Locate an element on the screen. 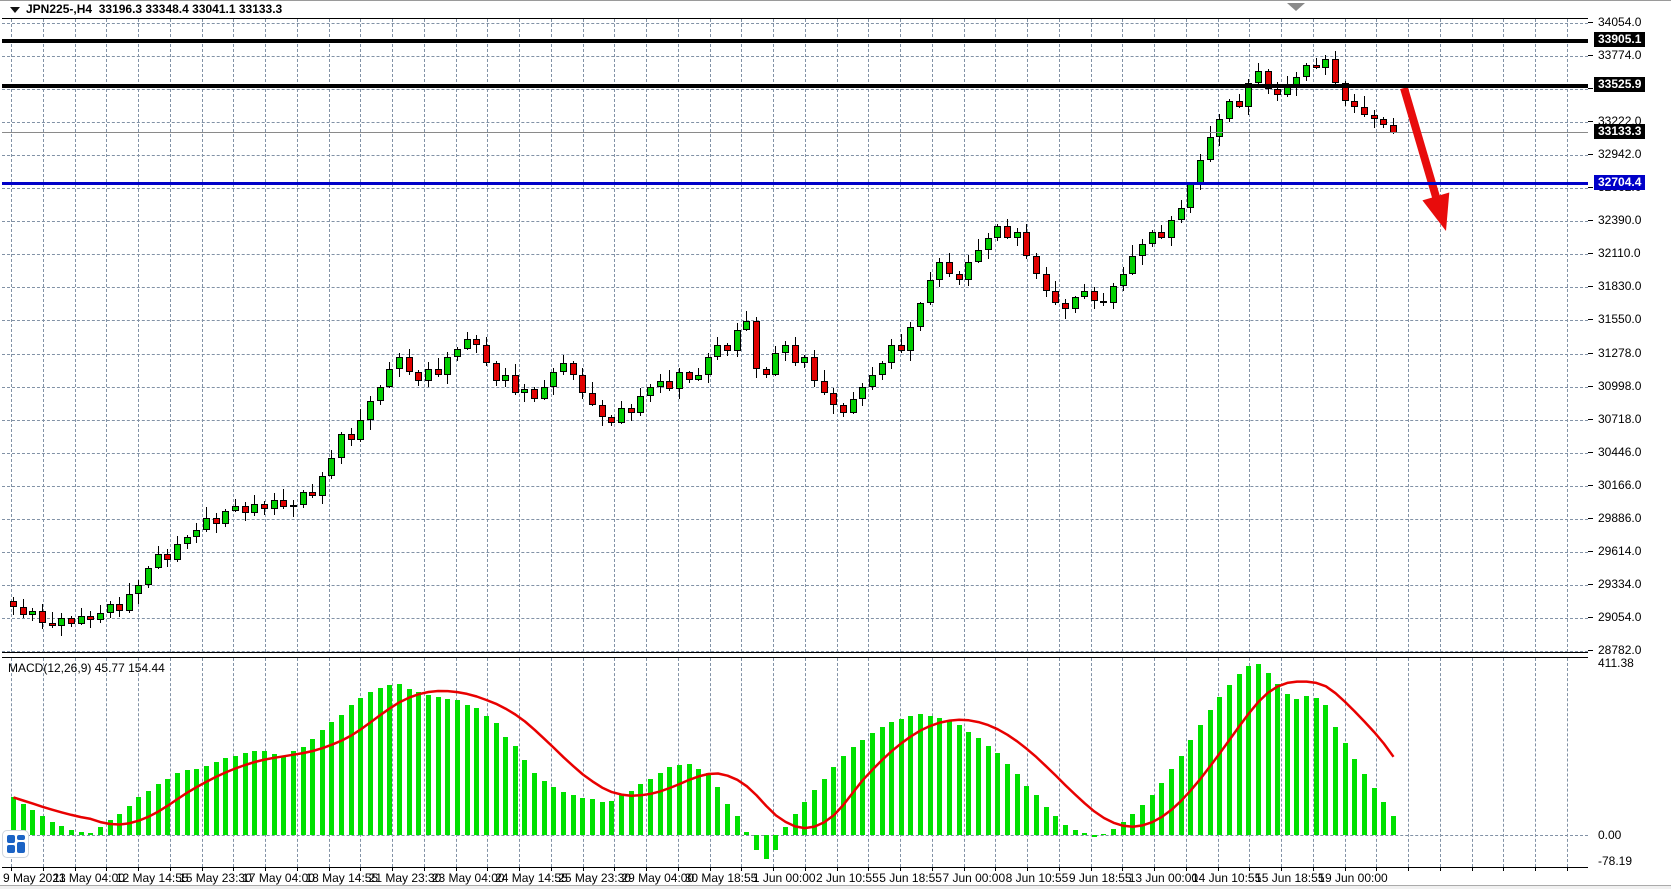 The height and width of the screenshot is (889, 1671). price-tick-label: 31830.0 is located at coordinates (1620, 286).